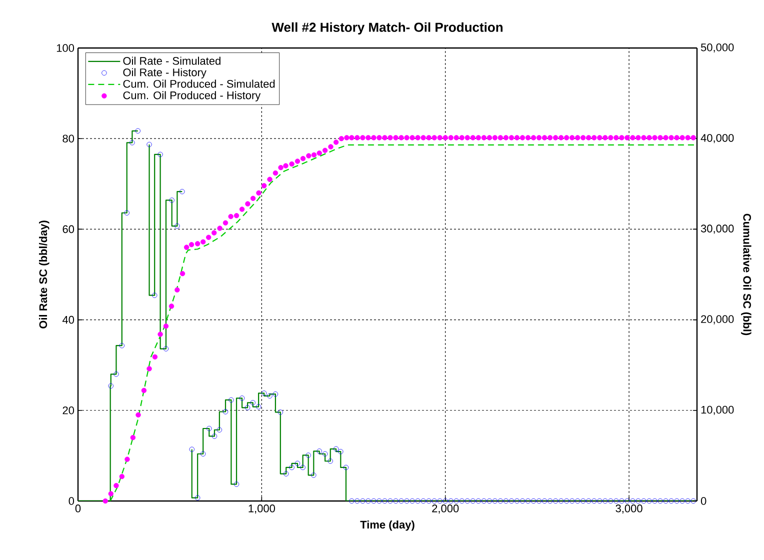 The height and width of the screenshot is (560, 764). I want to click on x-tick-label: 3,000, so click(629, 509).